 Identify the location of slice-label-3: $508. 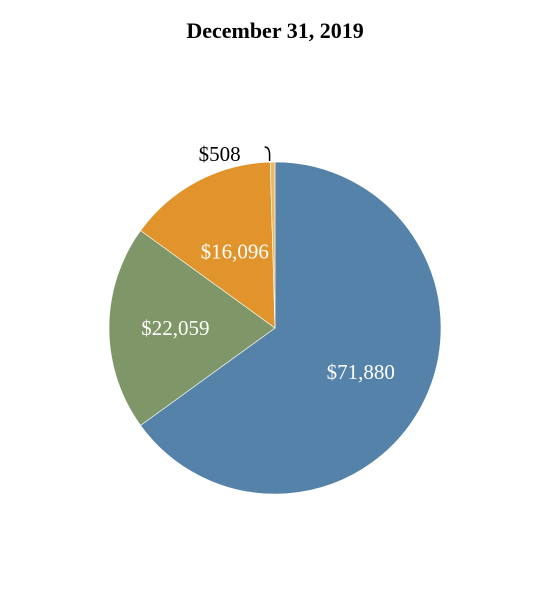
(220, 154).